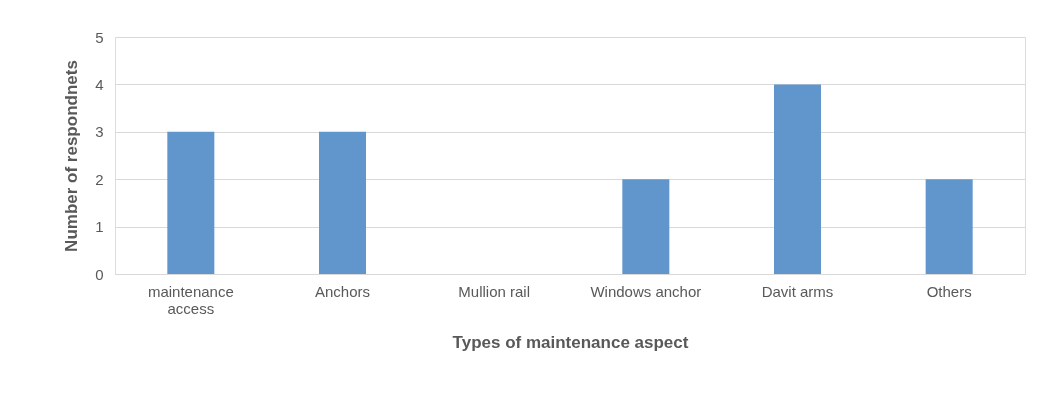  What do you see at coordinates (99, 274) in the screenshot?
I see `y-tick-label: 0` at bounding box center [99, 274].